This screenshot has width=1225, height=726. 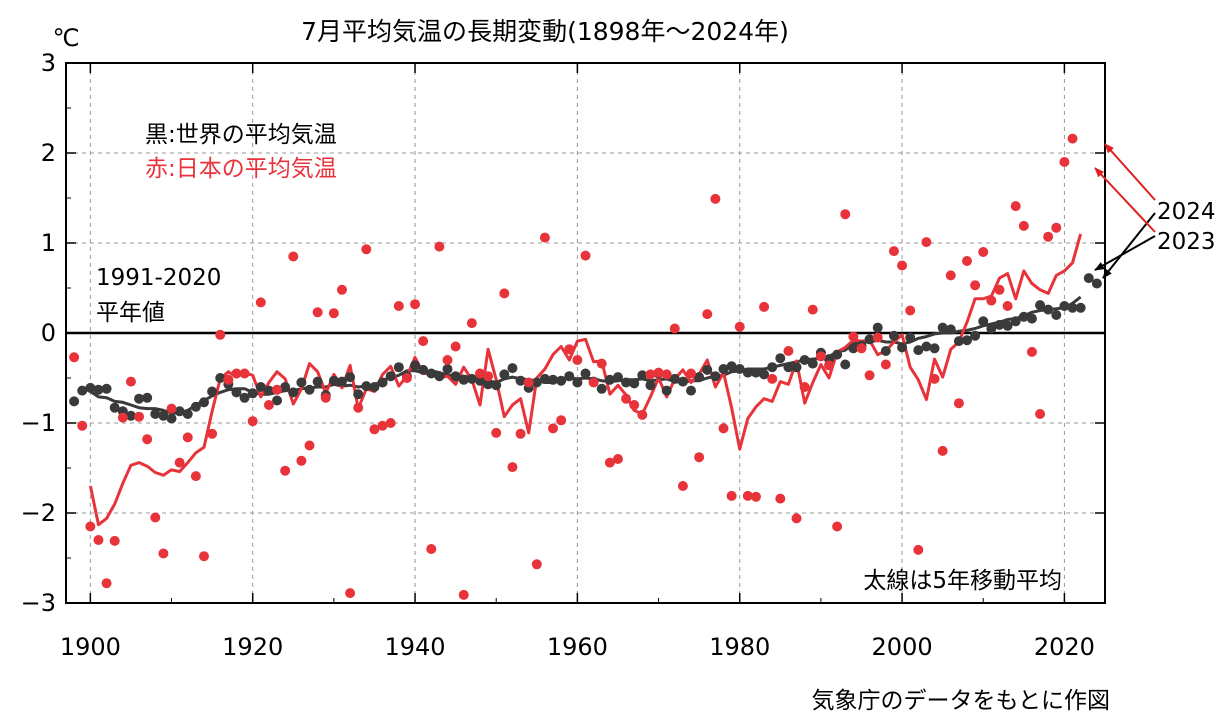 I want to click on japan-point-1929, so click(x=325, y=397).